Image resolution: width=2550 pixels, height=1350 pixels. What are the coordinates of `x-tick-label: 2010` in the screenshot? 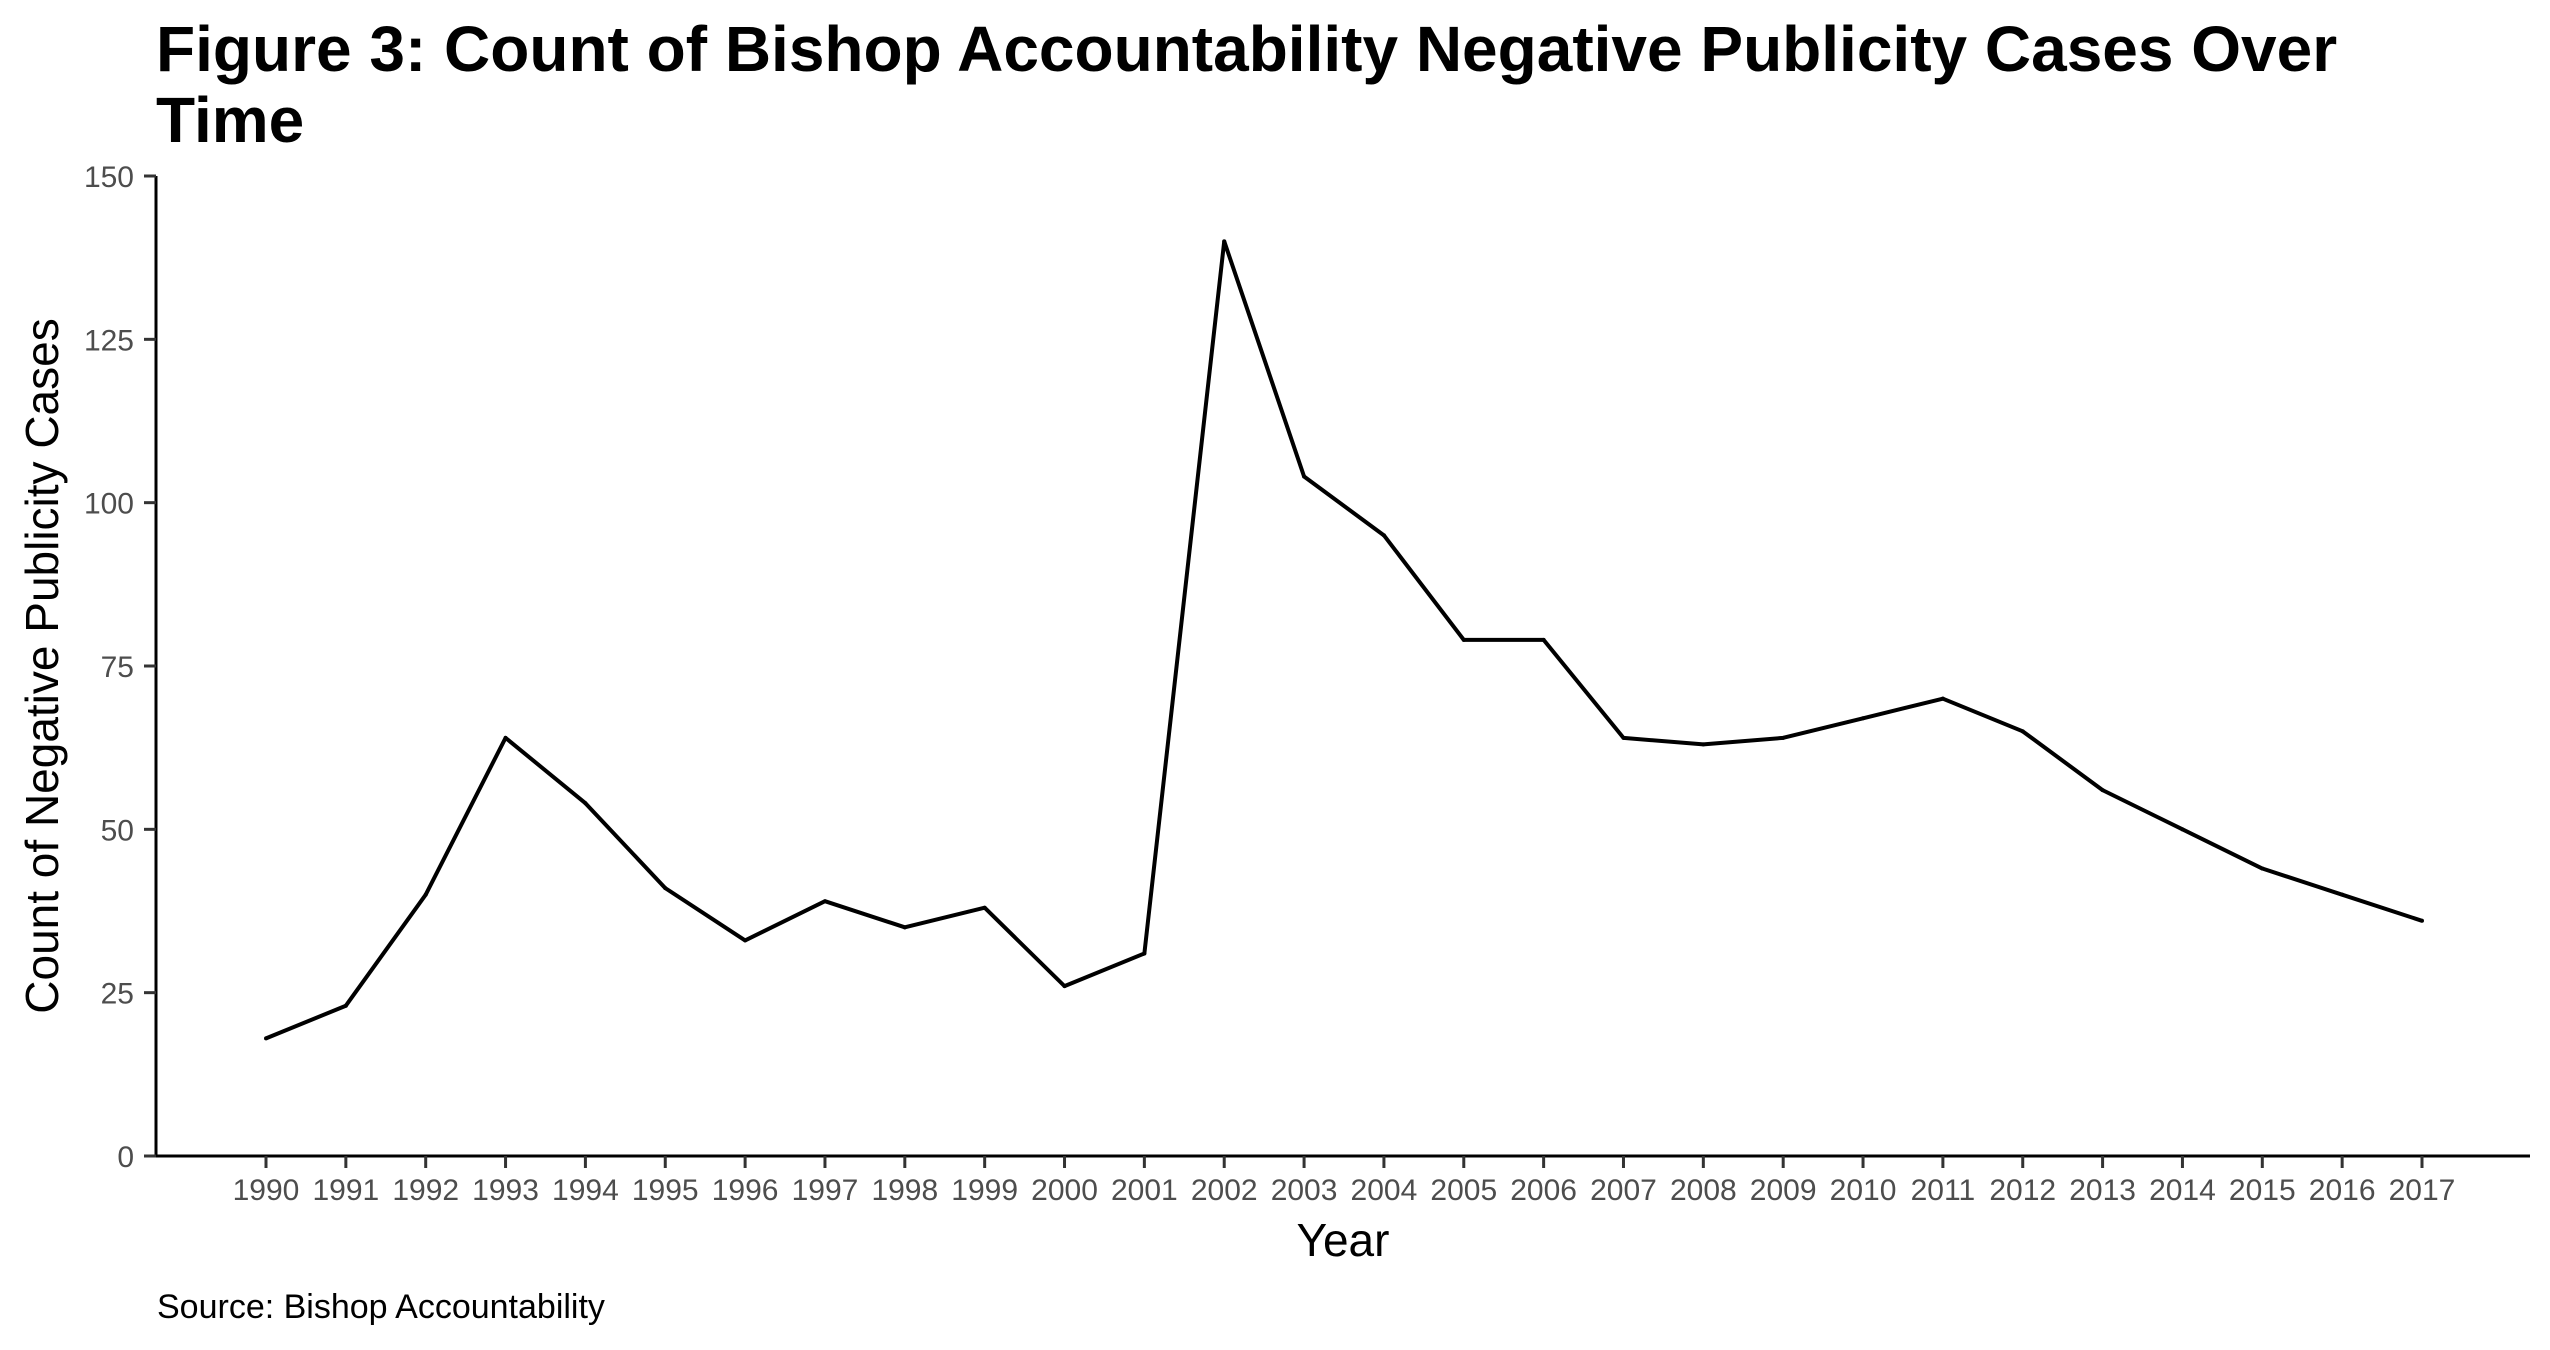 It's located at (1863, 1190).